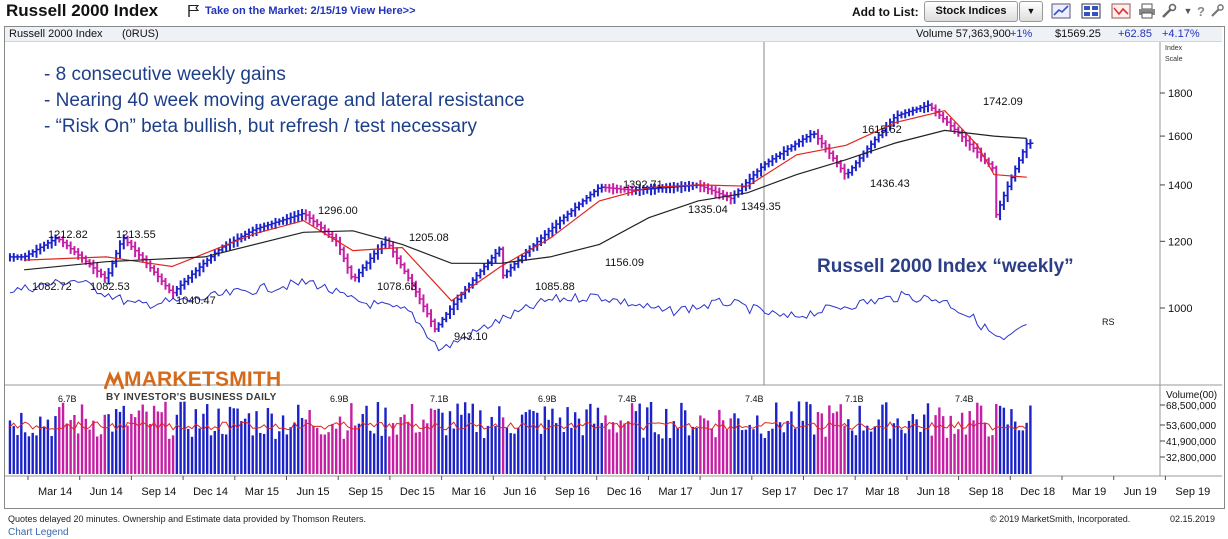 Image resolution: width=1228 pixels, height=539 pixels. I want to click on help-icon: ?, so click(1201, 11).